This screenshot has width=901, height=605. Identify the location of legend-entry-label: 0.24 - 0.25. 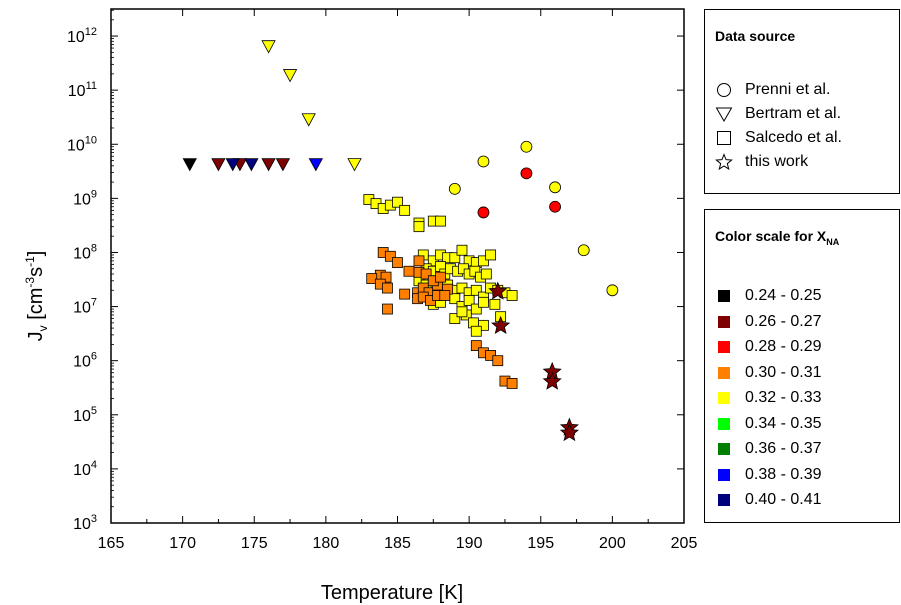
(783, 295).